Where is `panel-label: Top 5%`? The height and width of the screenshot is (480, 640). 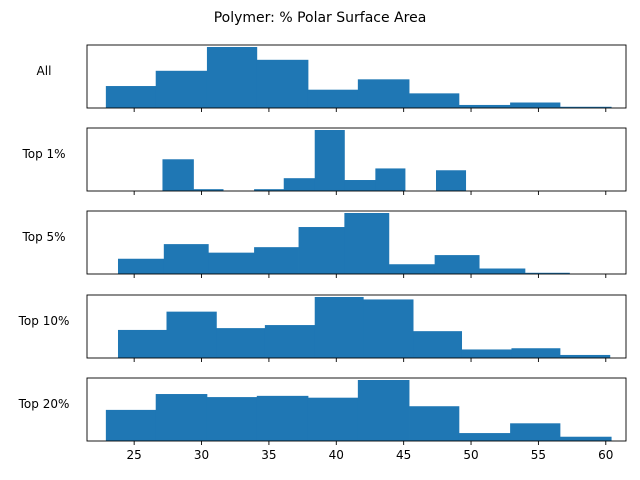
panel-label: Top 5% is located at coordinates (43, 237).